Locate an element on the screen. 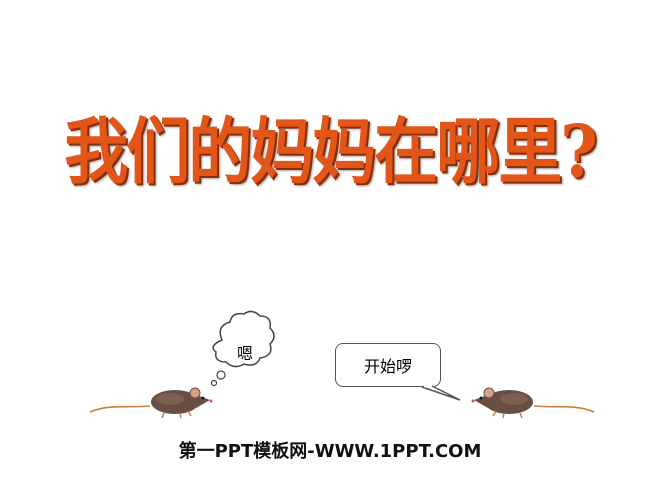 The image size is (660, 495). watermark-text: 第一PPT模板网-WWW.1PPT.COM is located at coordinates (330, 451).